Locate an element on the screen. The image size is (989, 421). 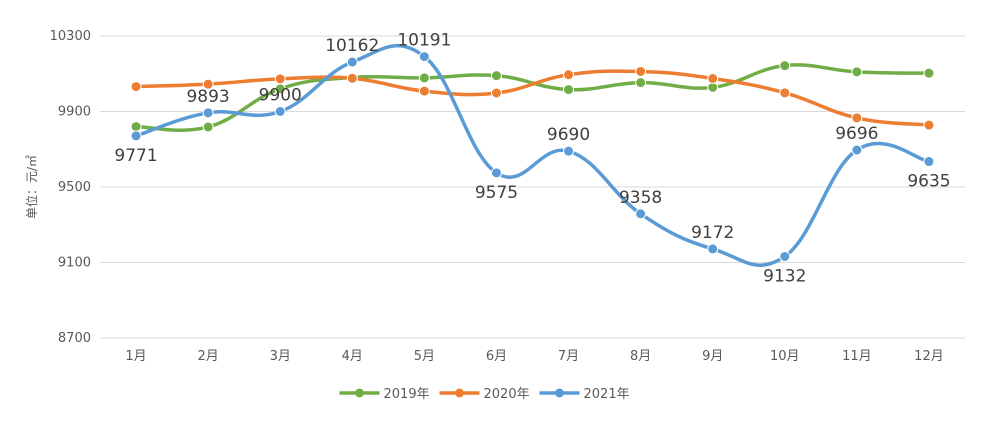
x-tick-label: 9月 is located at coordinates (712, 356).